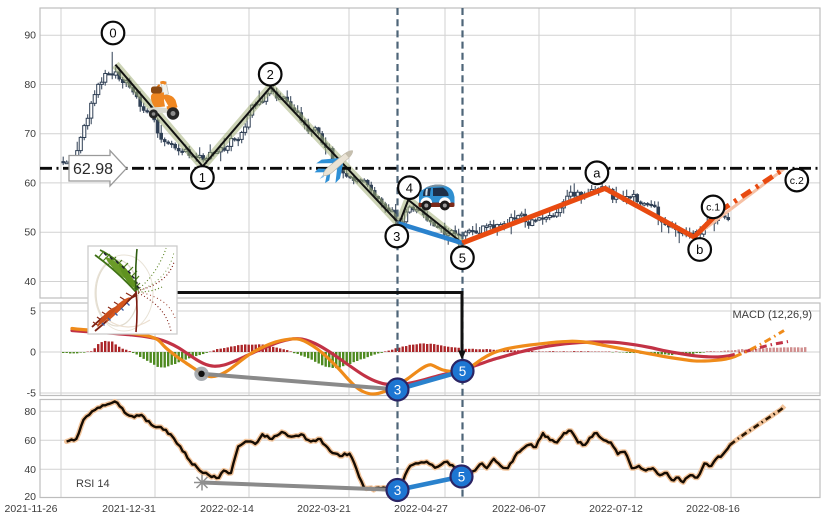  I want to click on svg-text: c.2, so click(797, 181).